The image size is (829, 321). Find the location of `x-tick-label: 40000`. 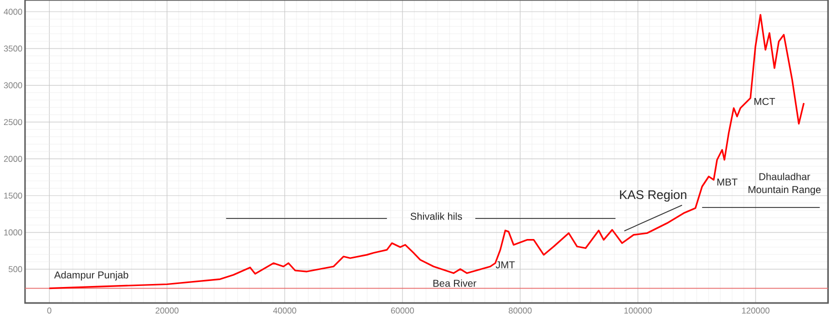

x-tick-label: 40000 is located at coordinates (284, 311).